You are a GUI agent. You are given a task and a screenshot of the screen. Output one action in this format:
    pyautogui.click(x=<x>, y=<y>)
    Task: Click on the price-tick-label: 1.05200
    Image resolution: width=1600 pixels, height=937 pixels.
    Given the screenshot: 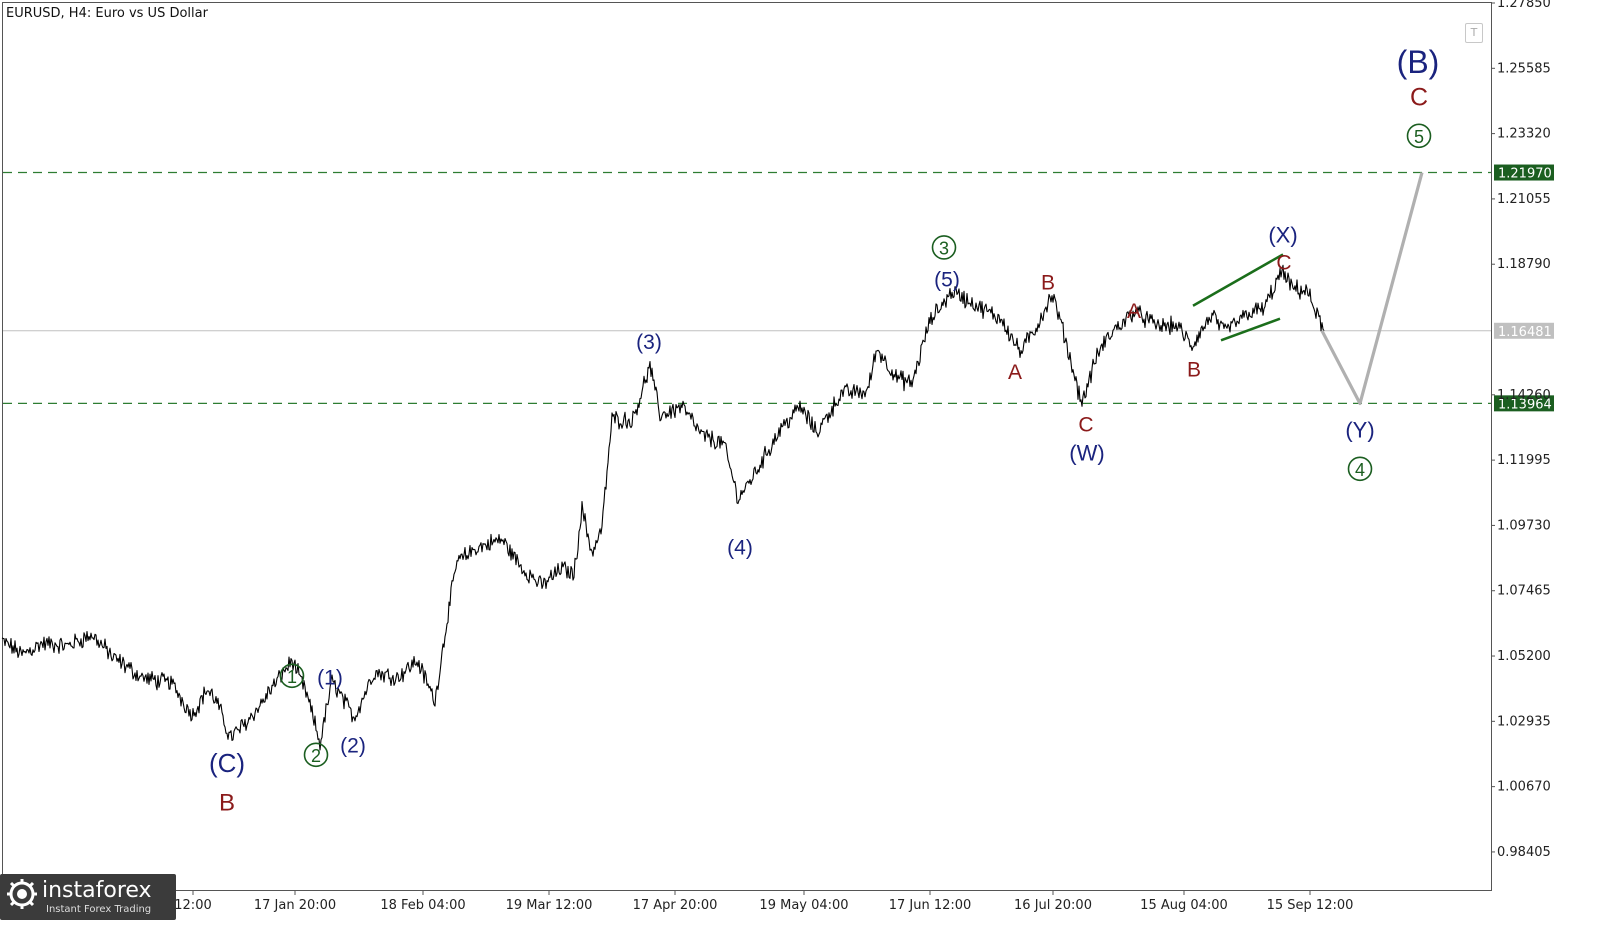 What is the action you would take?
    pyautogui.click(x=1524, y=656)
    